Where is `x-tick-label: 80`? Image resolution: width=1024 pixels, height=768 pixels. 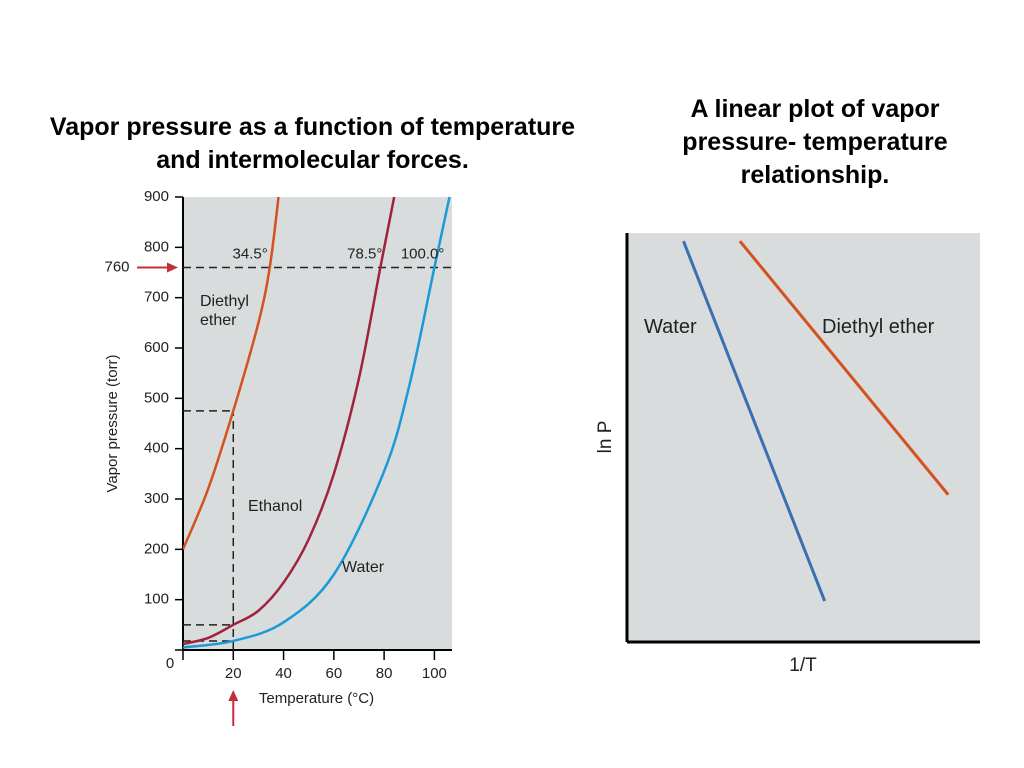
x-tick-label: 80 is located at coordinates (384, 673).